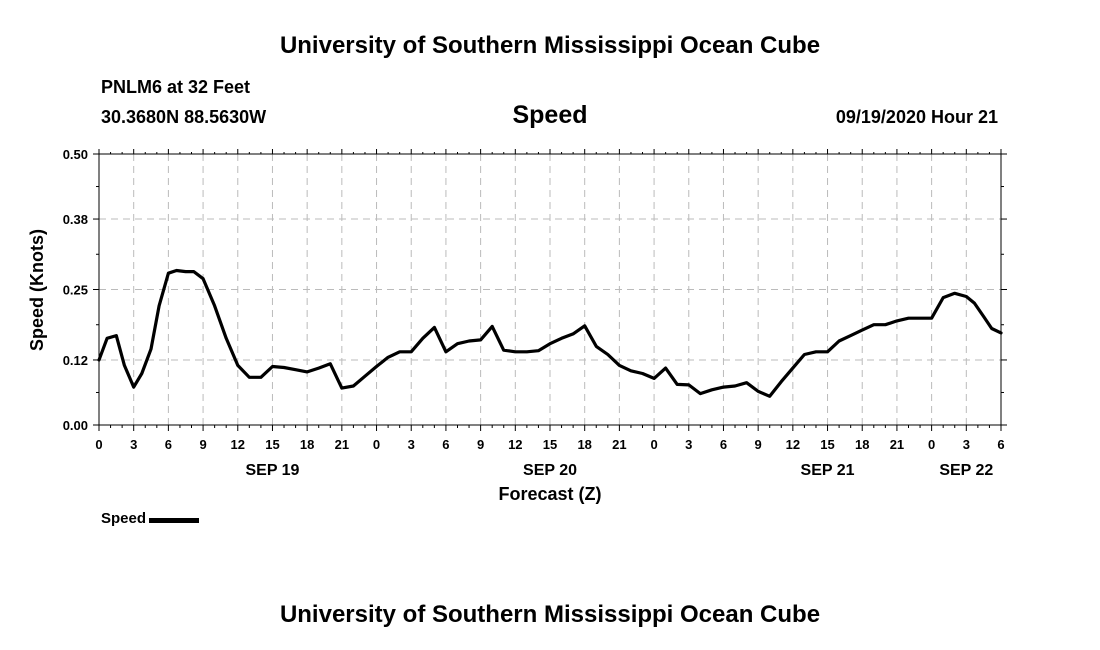  I want to click on x-date-label: SEP 19, so click(272, 470).